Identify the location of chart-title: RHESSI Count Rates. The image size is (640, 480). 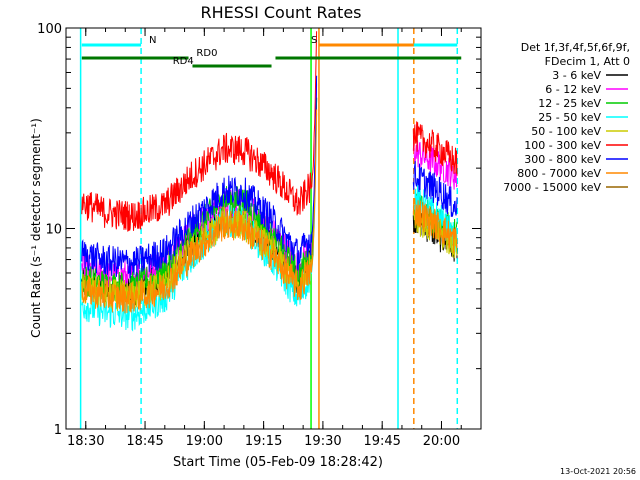
(281, 12).